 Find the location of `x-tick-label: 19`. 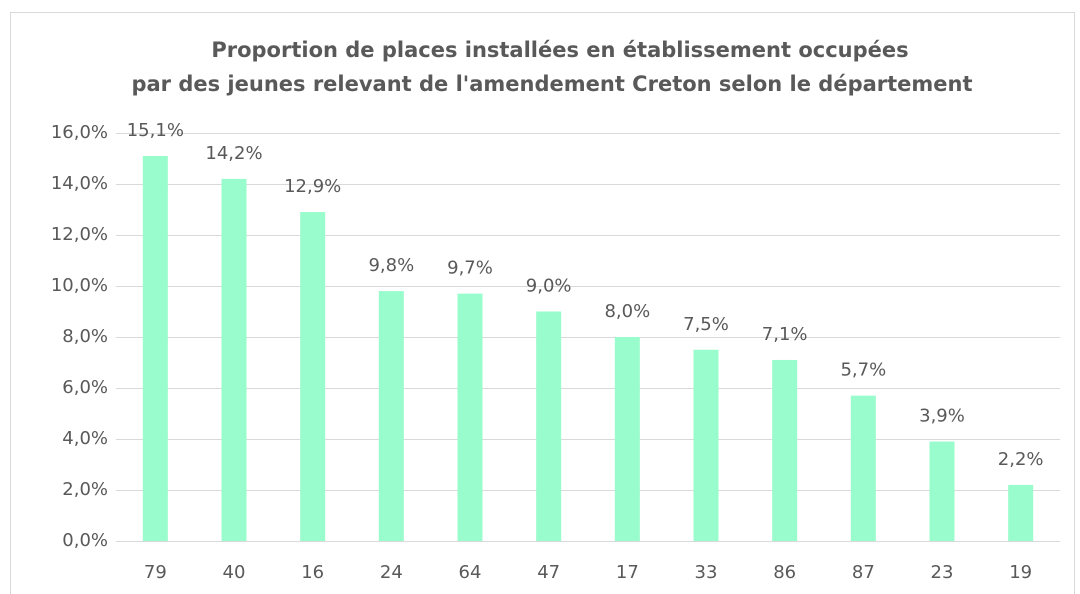

x-tick-label: 19 is located at coordinates (1020, 572).